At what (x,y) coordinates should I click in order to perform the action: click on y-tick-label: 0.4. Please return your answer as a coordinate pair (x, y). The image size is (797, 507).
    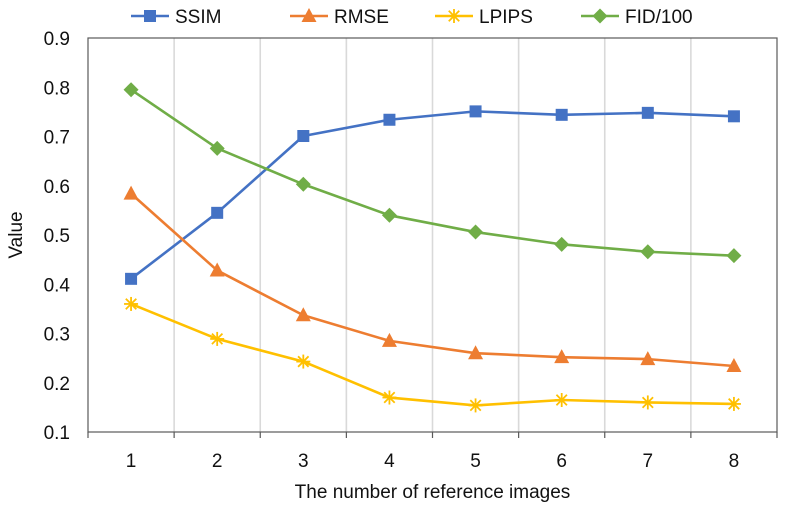
    Looking at the image, I should click on (57, 285).